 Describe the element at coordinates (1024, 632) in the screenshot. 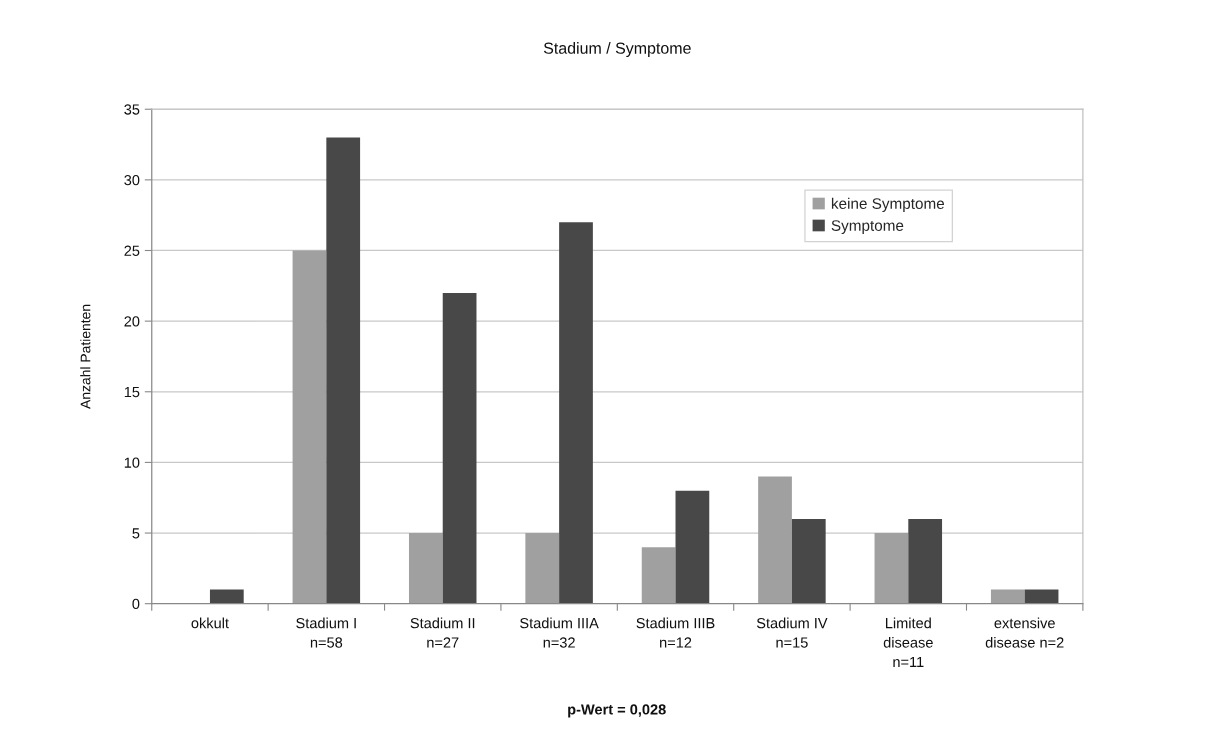

I see `x-tick-label: extensive disease n=2` at that location.